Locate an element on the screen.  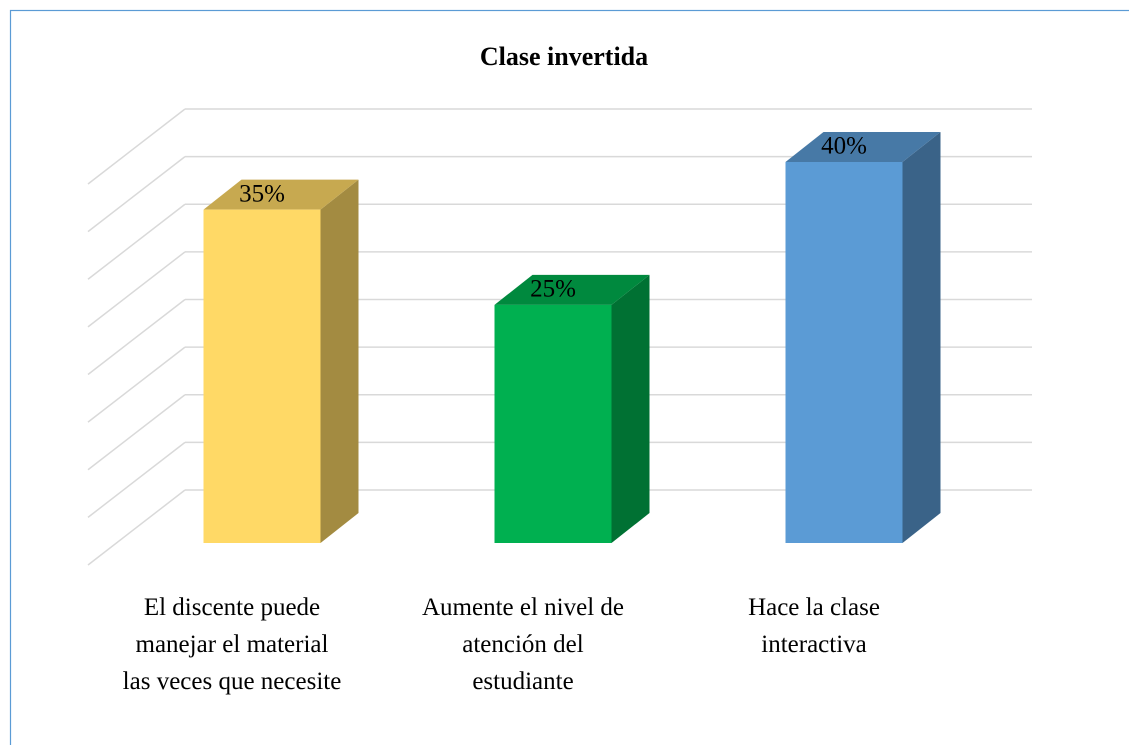
value-label: 40% is located at coordinates (844, 146).